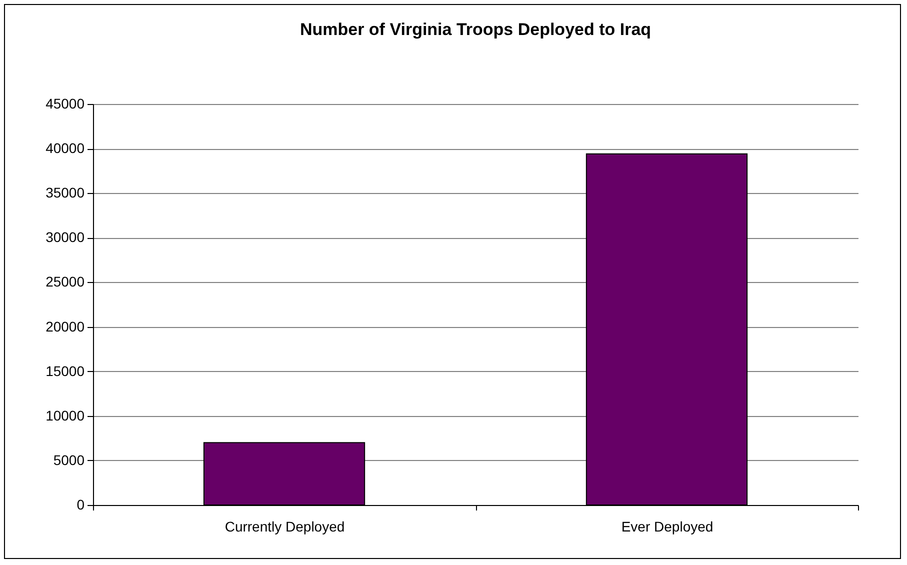 The width and height of the screenshot is (907, 565). Describe the element at coordinates (65, 104) in the screenshot. I see `y-tick-label: 45000` at that location.